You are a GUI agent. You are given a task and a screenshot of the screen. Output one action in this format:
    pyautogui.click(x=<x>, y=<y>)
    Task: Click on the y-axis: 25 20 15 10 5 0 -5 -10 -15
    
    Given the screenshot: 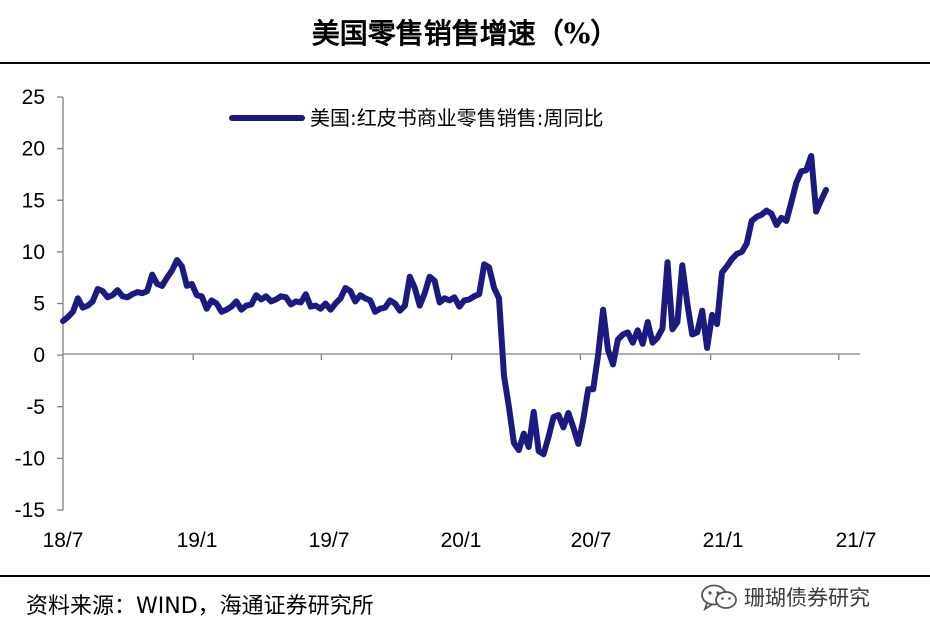 What is the action you would take?
    pyautogui.click(x=39, y=304)
    